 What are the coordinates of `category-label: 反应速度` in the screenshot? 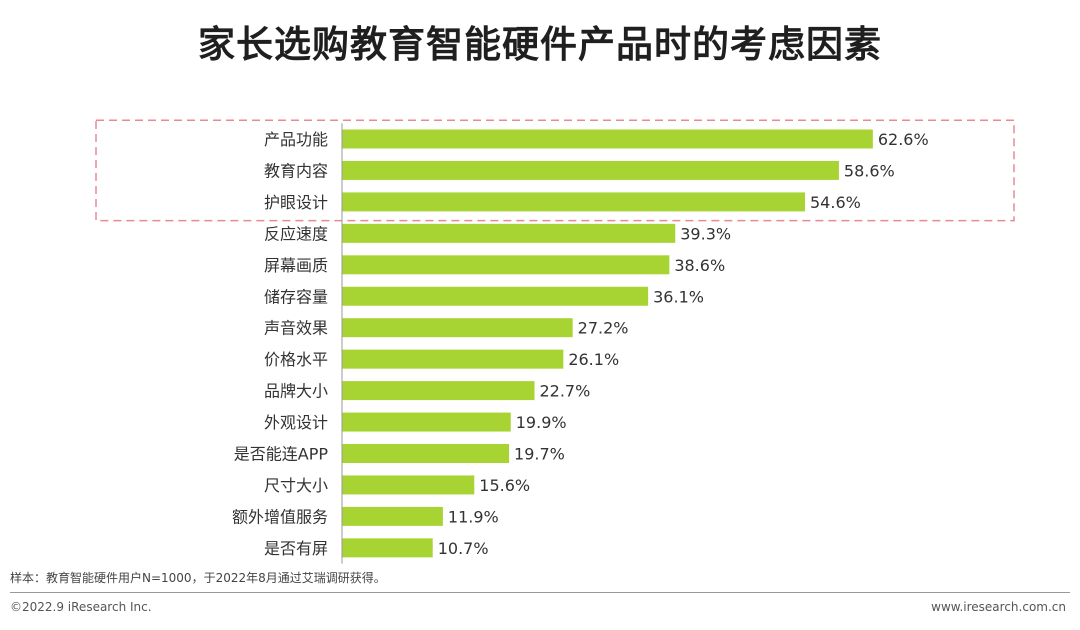 It's located at (296, 233).